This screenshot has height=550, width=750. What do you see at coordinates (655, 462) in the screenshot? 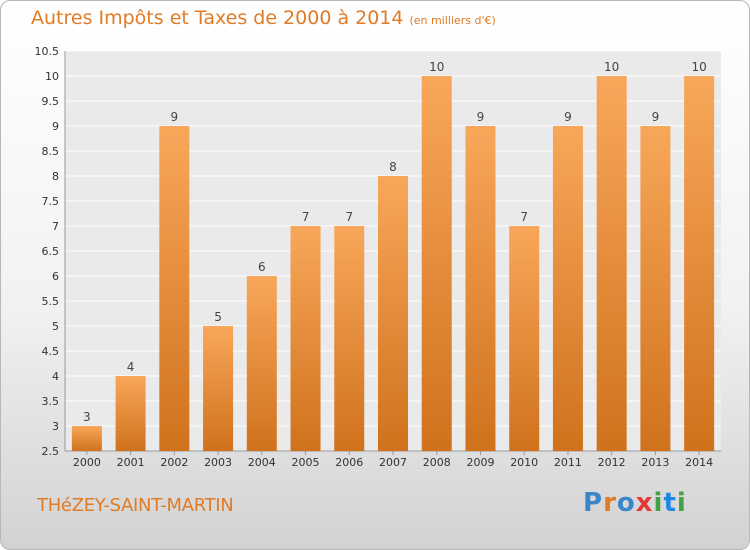
I see `x-tick-label: 2013` at bounding box center [655, 462].